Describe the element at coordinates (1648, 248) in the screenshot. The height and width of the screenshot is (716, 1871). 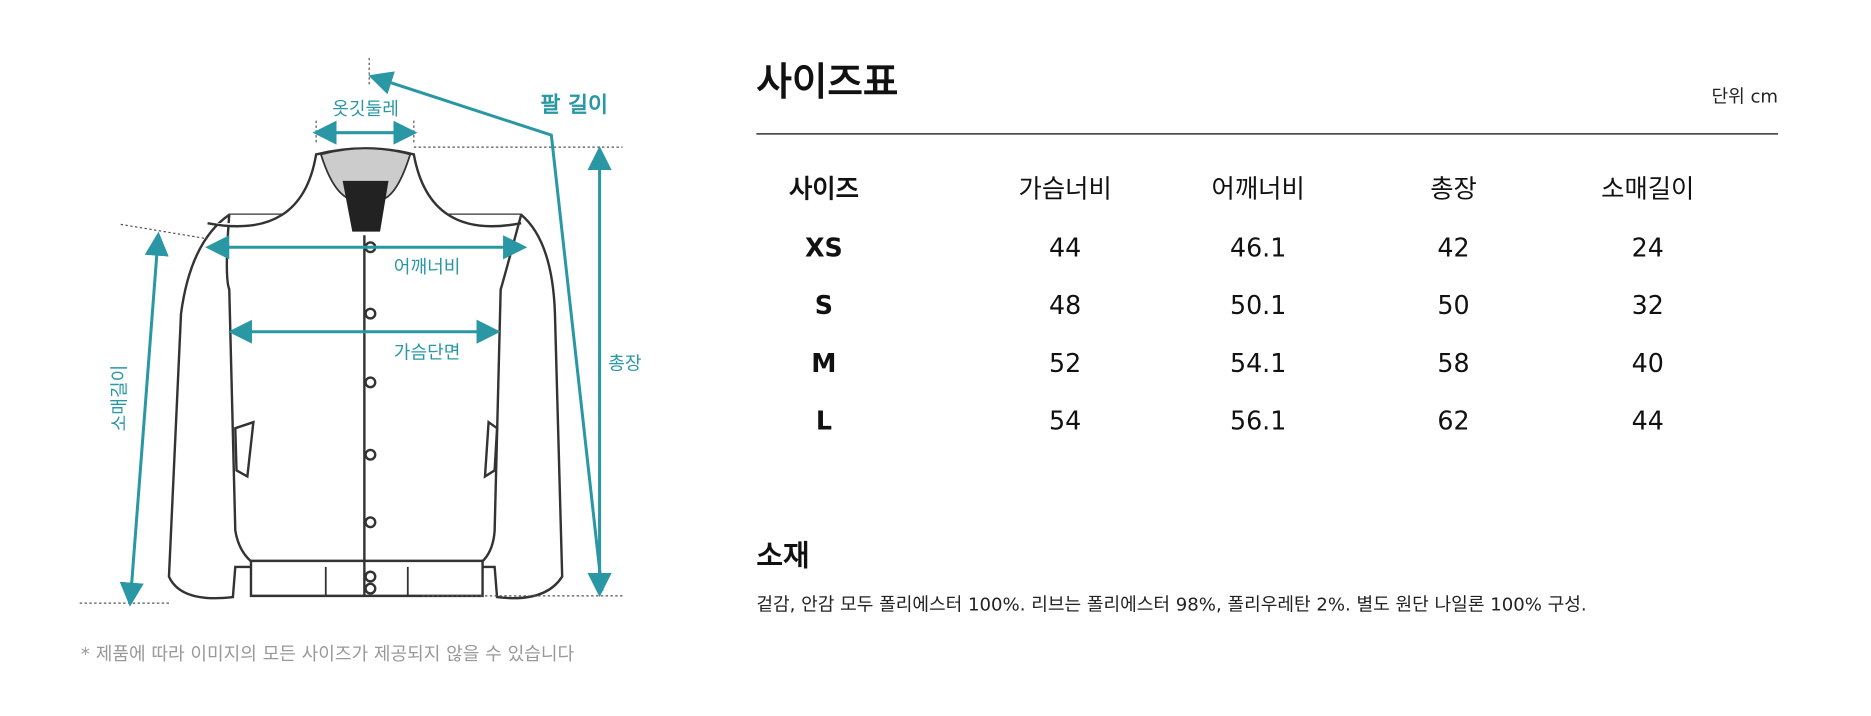
I see `value-cell: 24` at that location.